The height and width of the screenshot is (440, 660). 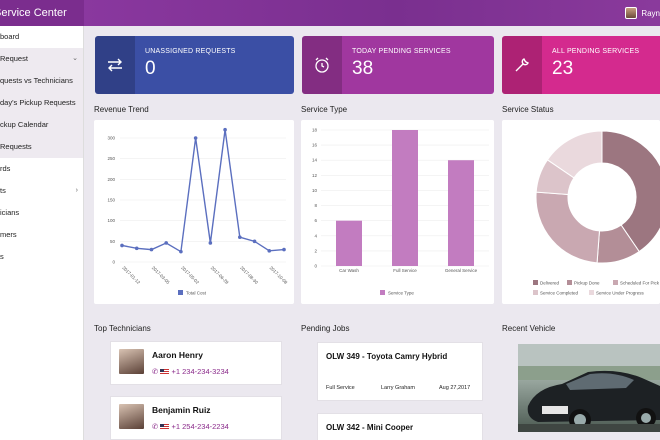 What do you see at coordinates (161, 275) in the screenshot?
I see `x-tick-label: 2017-03-05` at bounding box center [161, 275].